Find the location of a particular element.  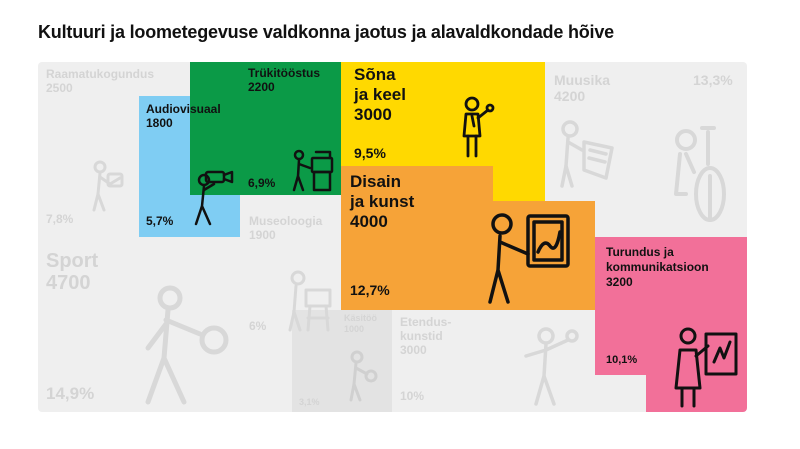

museoloogia-value: 1900 is located at coordinates (262, 235).